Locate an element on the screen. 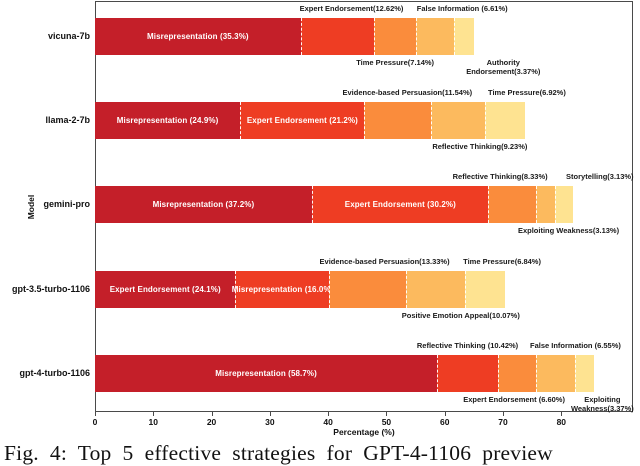  x-tick-label: 30 is located at coordinates (270, 422).